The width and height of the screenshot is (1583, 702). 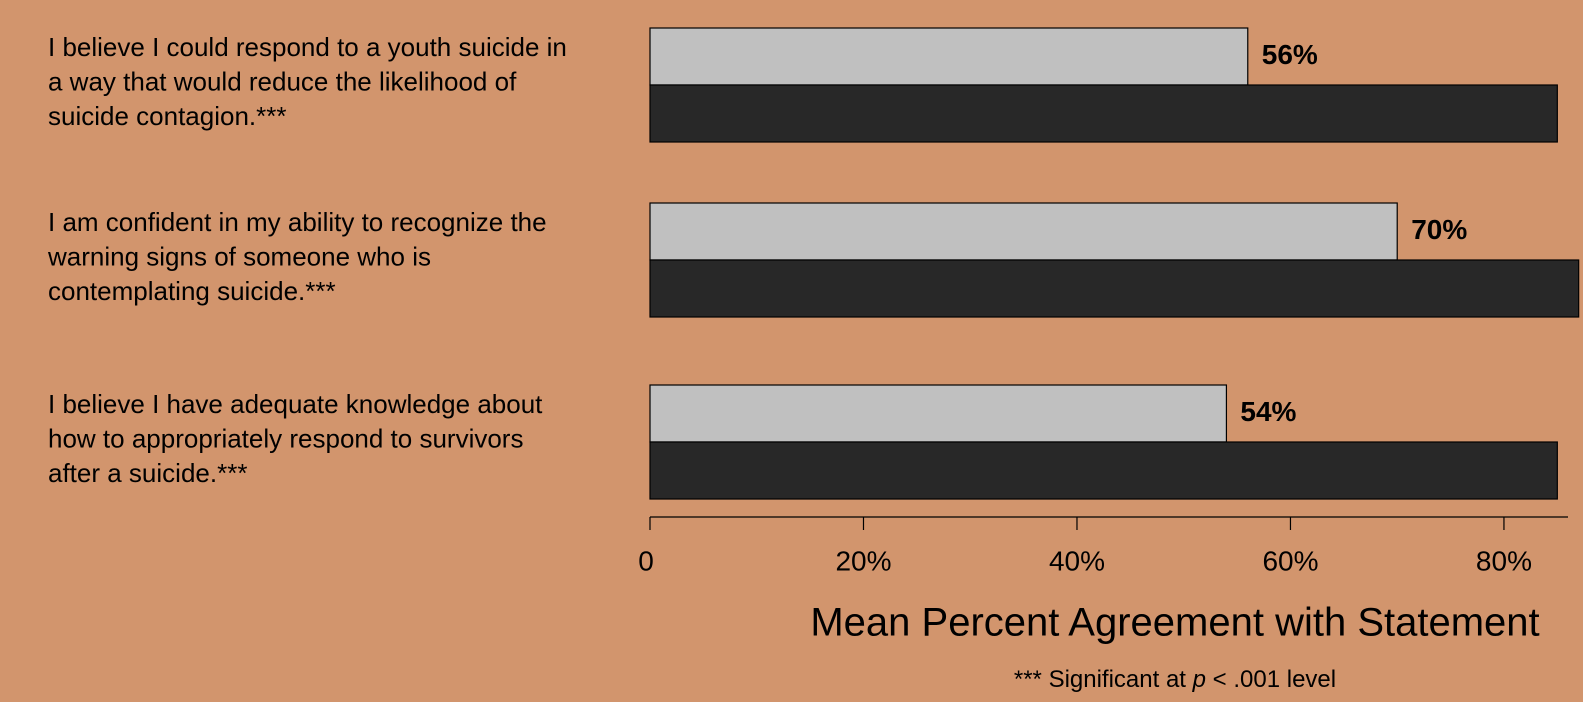 I want to click on x-tick-label: 20%, so click(x=863, y=560).